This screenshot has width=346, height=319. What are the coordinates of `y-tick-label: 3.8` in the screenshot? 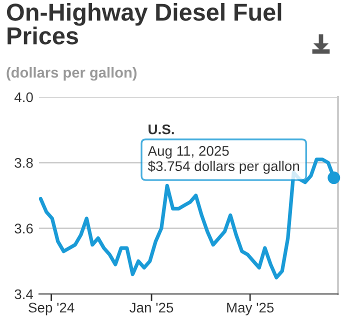 It's located at (23, 163).